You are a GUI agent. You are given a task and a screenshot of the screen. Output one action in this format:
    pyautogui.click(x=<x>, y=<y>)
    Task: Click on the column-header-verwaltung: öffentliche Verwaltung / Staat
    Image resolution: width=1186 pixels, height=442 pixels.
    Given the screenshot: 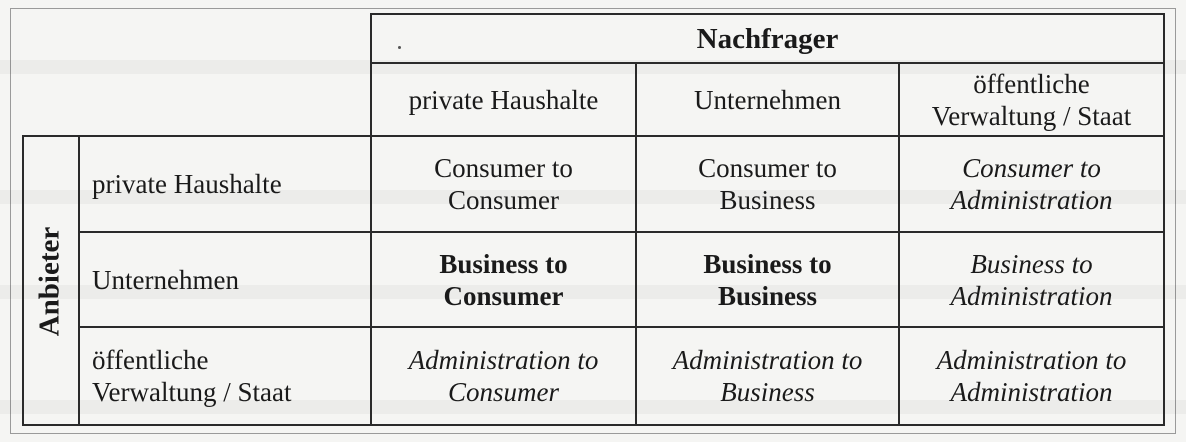 What is the action you would take?
    pyautogui.click(x=1031, y=99)
    